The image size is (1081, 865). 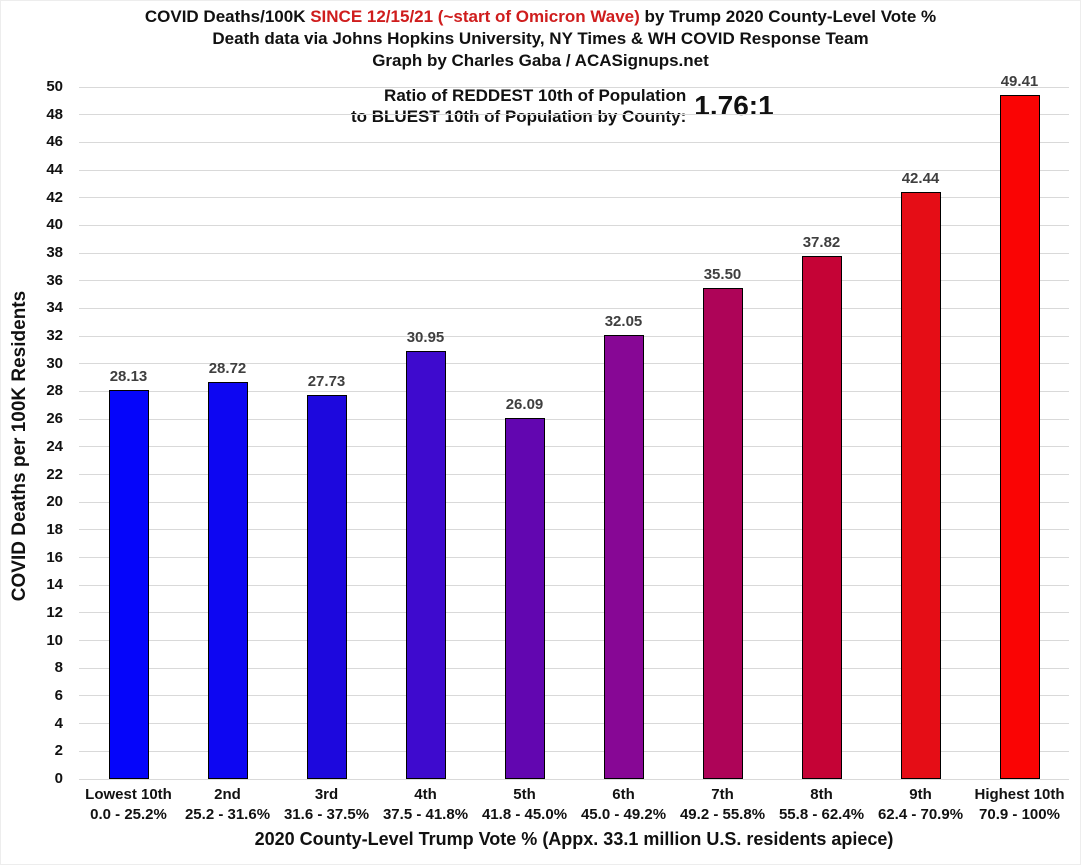 I want to click on chart-title-highlight: SINCE 12/15/21 (~start of Omicron Wave), so click(x=475, y=16).